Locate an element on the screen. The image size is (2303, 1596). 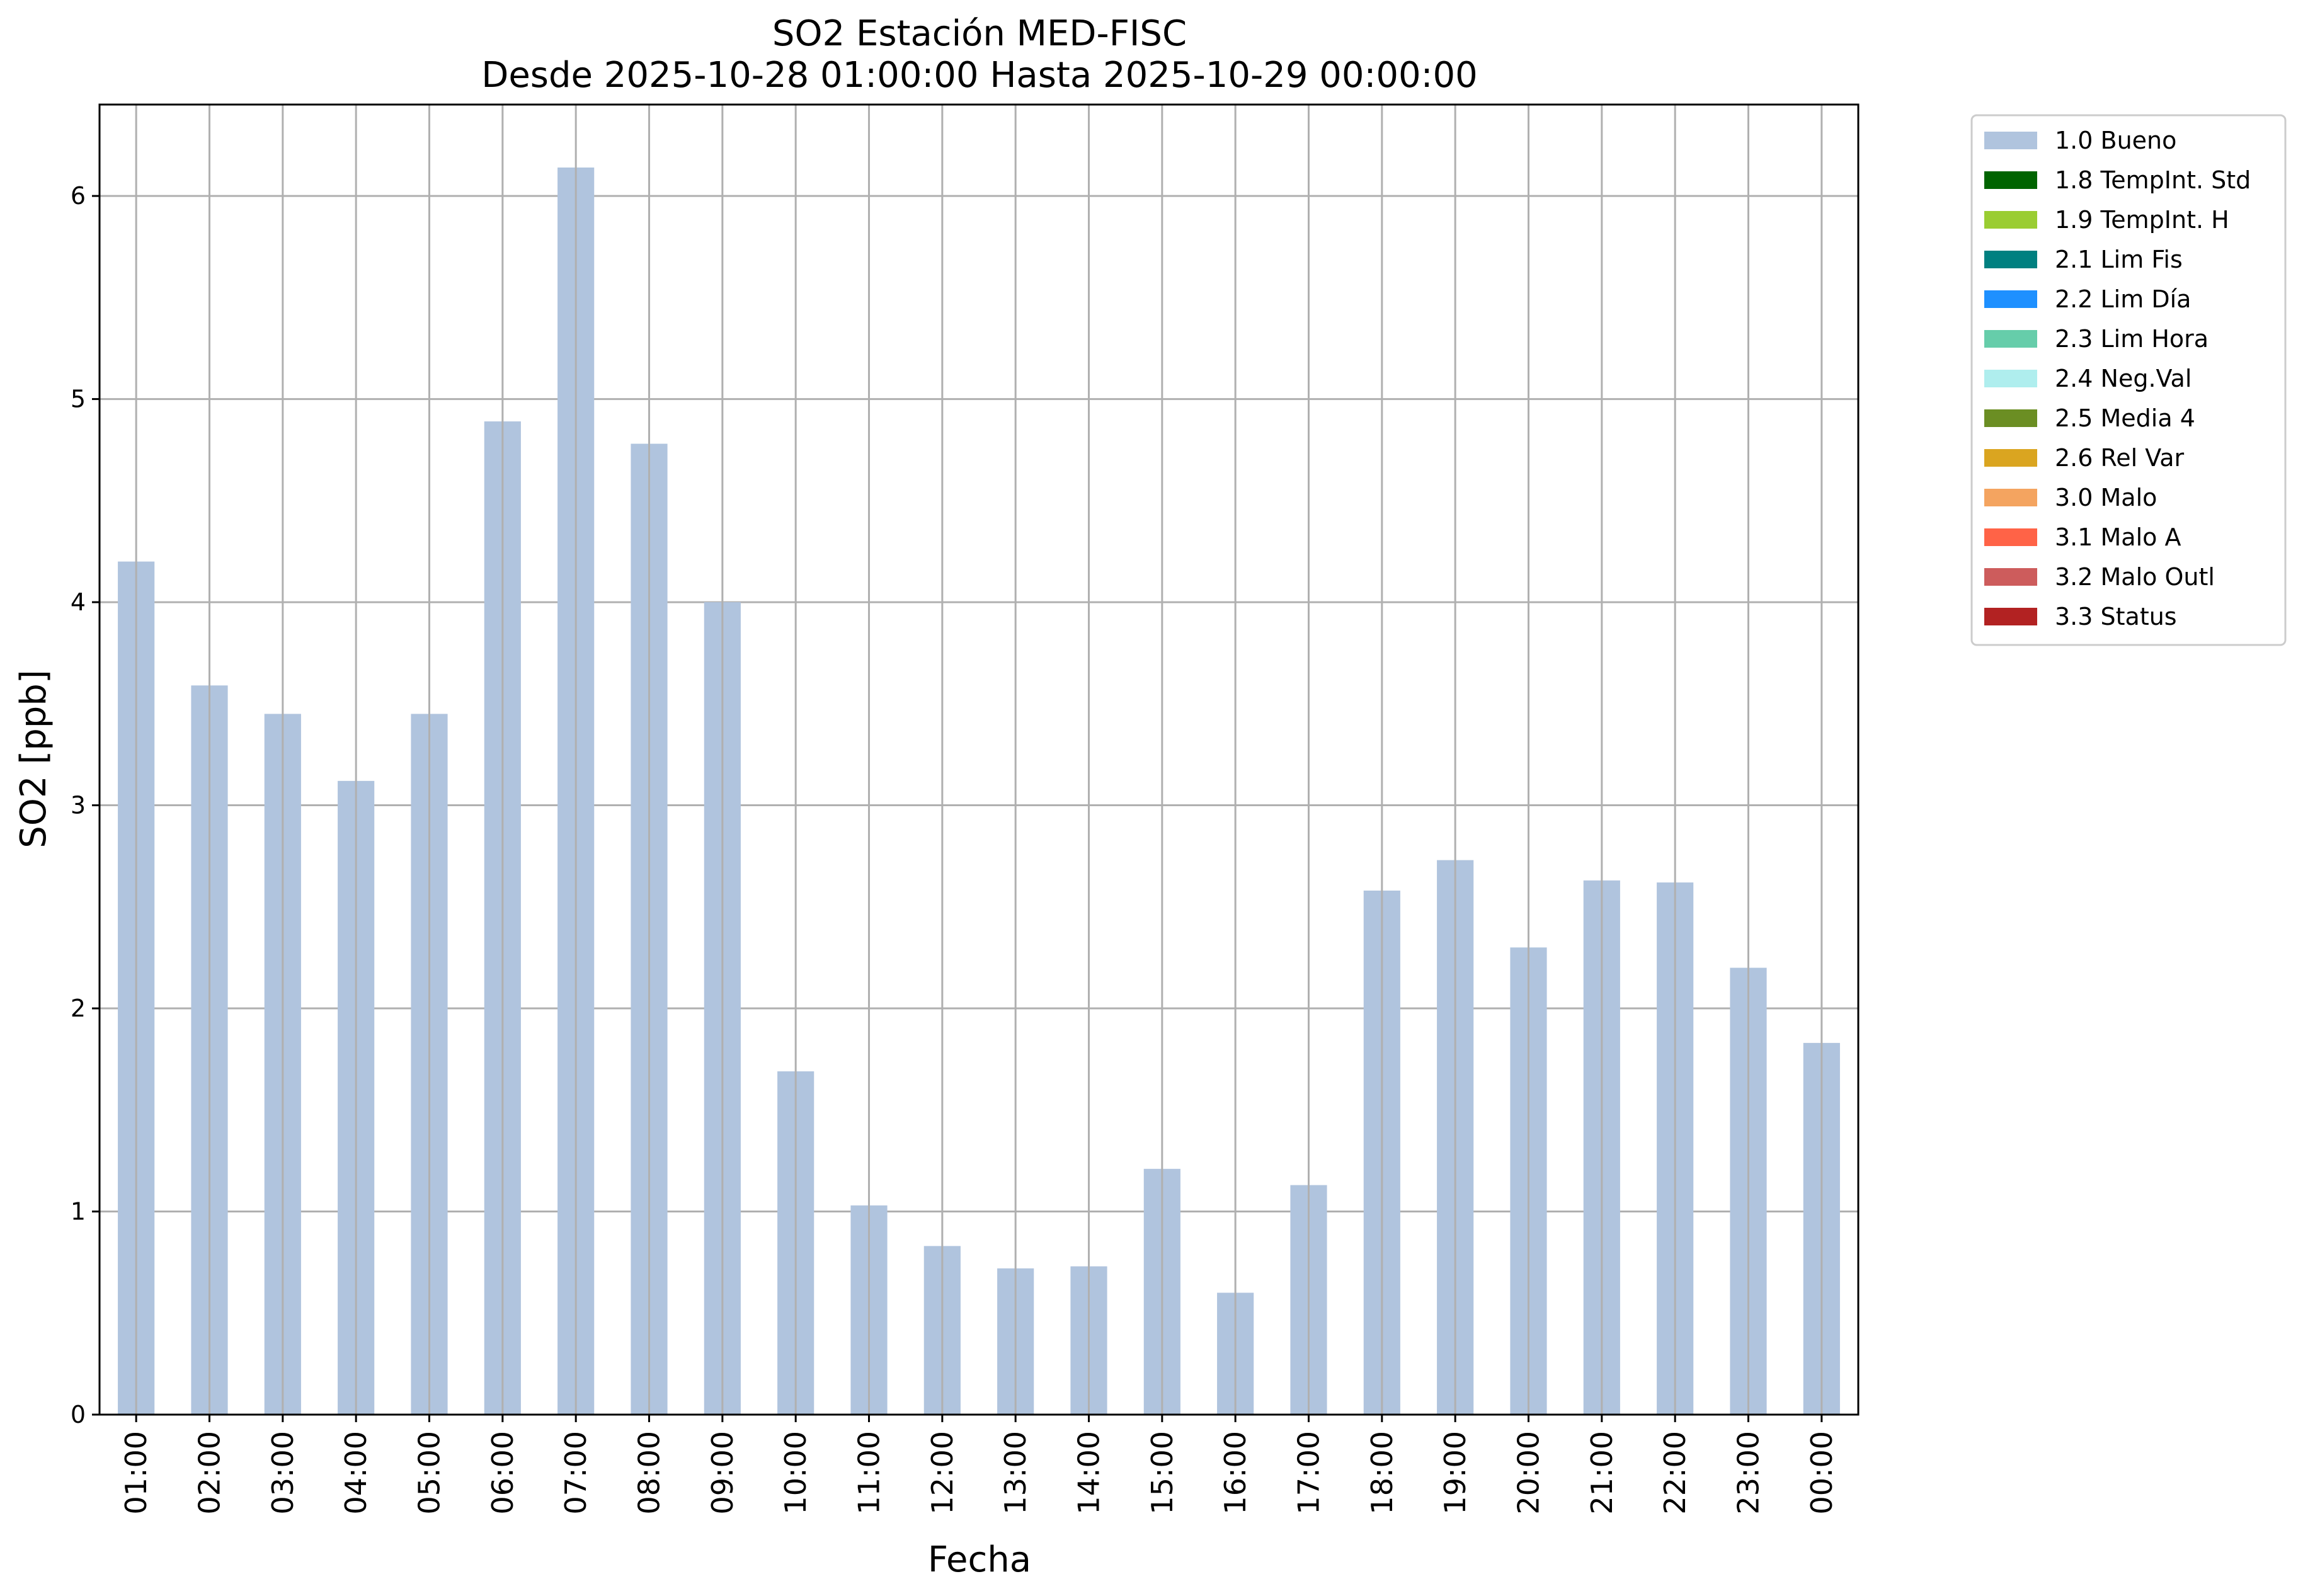
x-tick-label: 04:00 is located at coordinates (356, 1473).